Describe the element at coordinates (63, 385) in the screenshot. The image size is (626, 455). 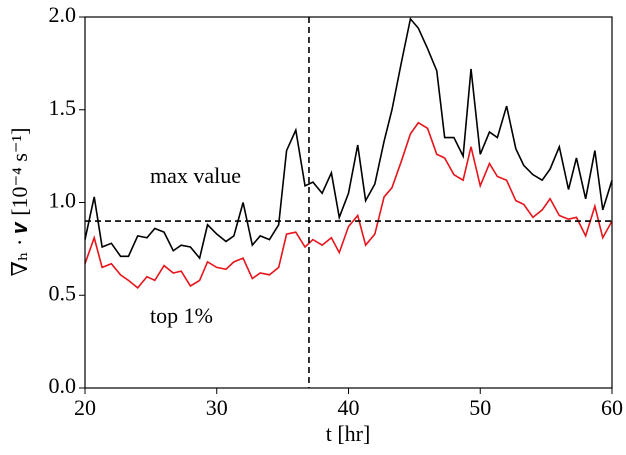
I see `y-tick-label: 0.0` at that location.